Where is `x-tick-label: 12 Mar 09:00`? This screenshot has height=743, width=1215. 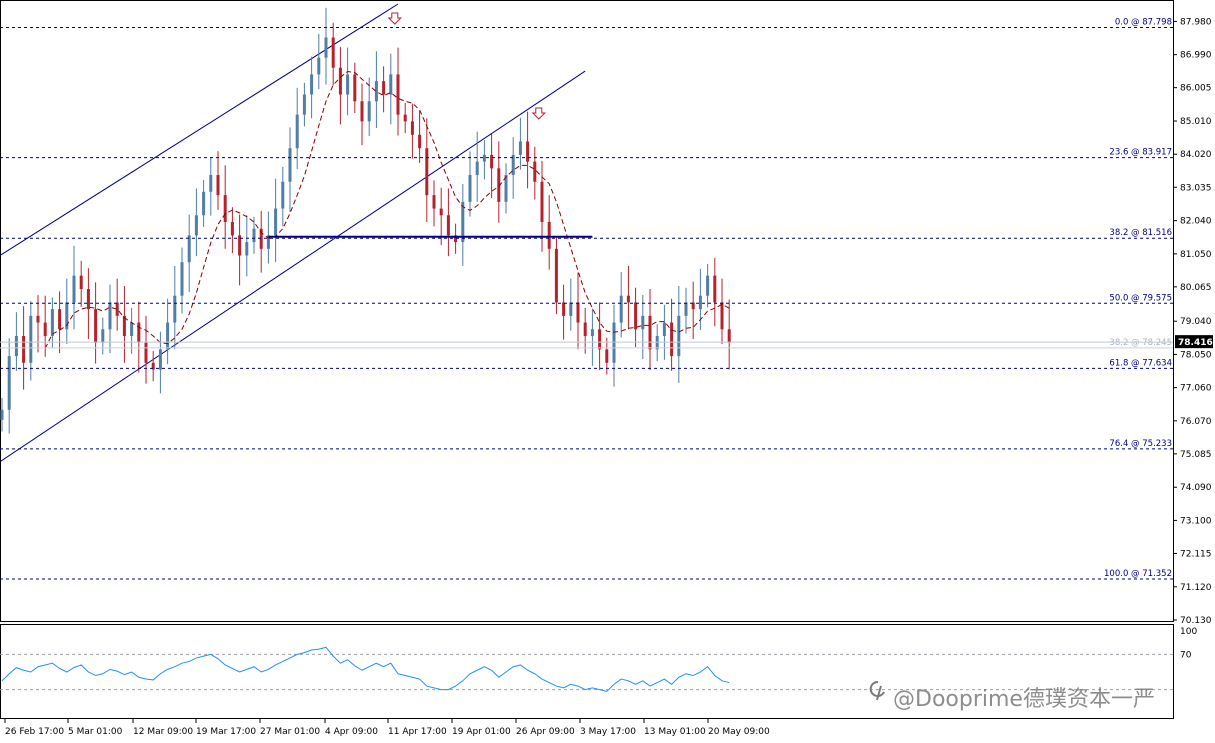 x-tick-label: 12 Mar 09:00 is located at coordinates (163, 732).